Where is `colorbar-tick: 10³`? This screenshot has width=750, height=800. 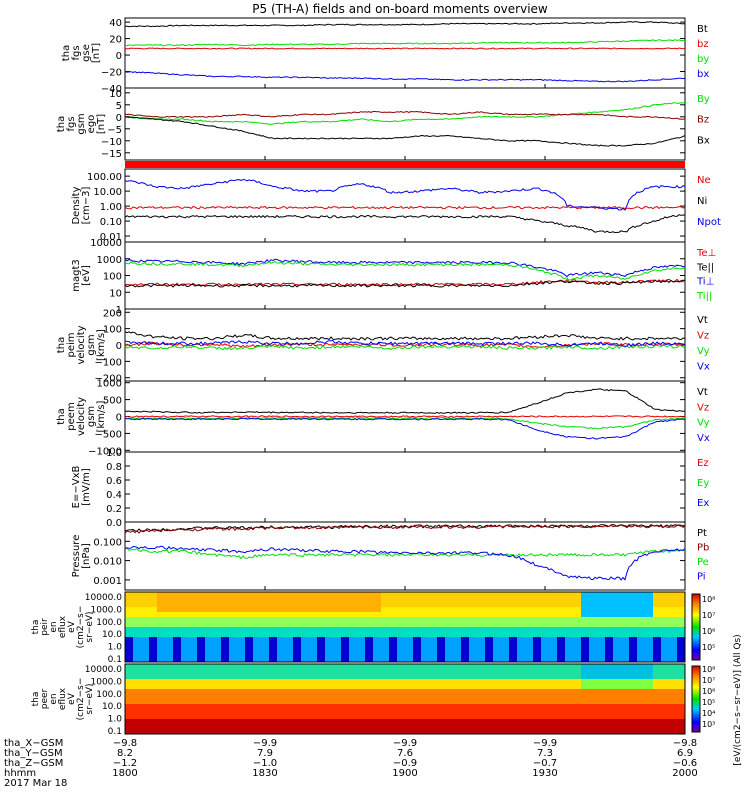 colorbar-tick: 10³ is located at coordinates (708, 724).